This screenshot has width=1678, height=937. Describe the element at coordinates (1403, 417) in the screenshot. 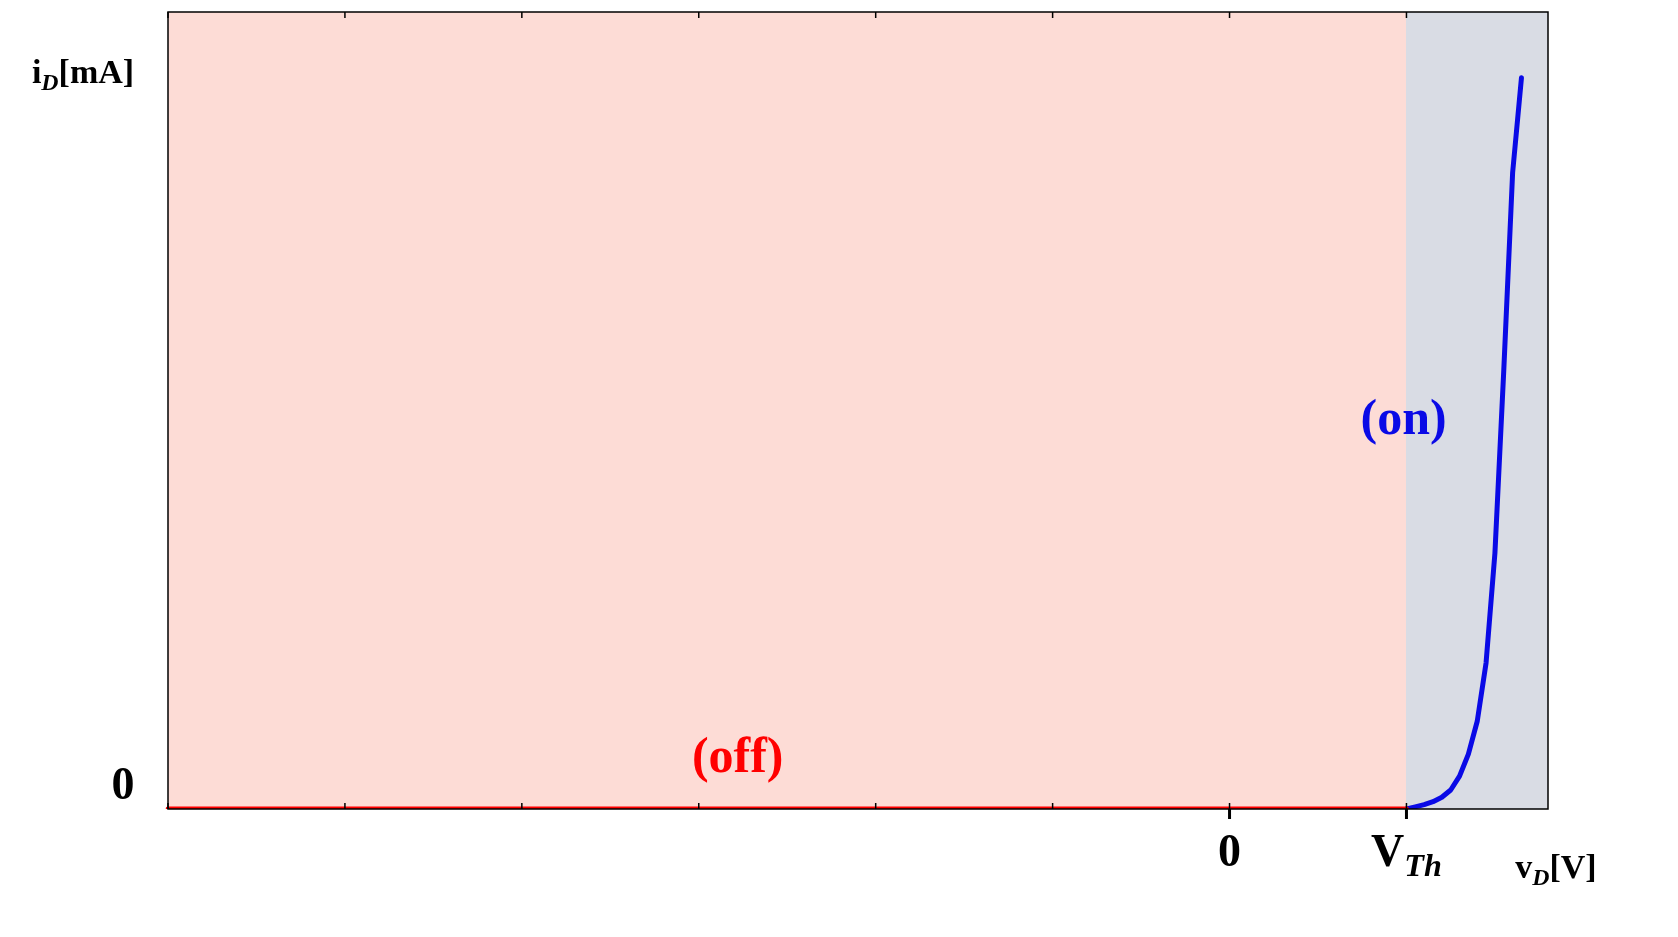

I see `annotation: (on)` at that location.